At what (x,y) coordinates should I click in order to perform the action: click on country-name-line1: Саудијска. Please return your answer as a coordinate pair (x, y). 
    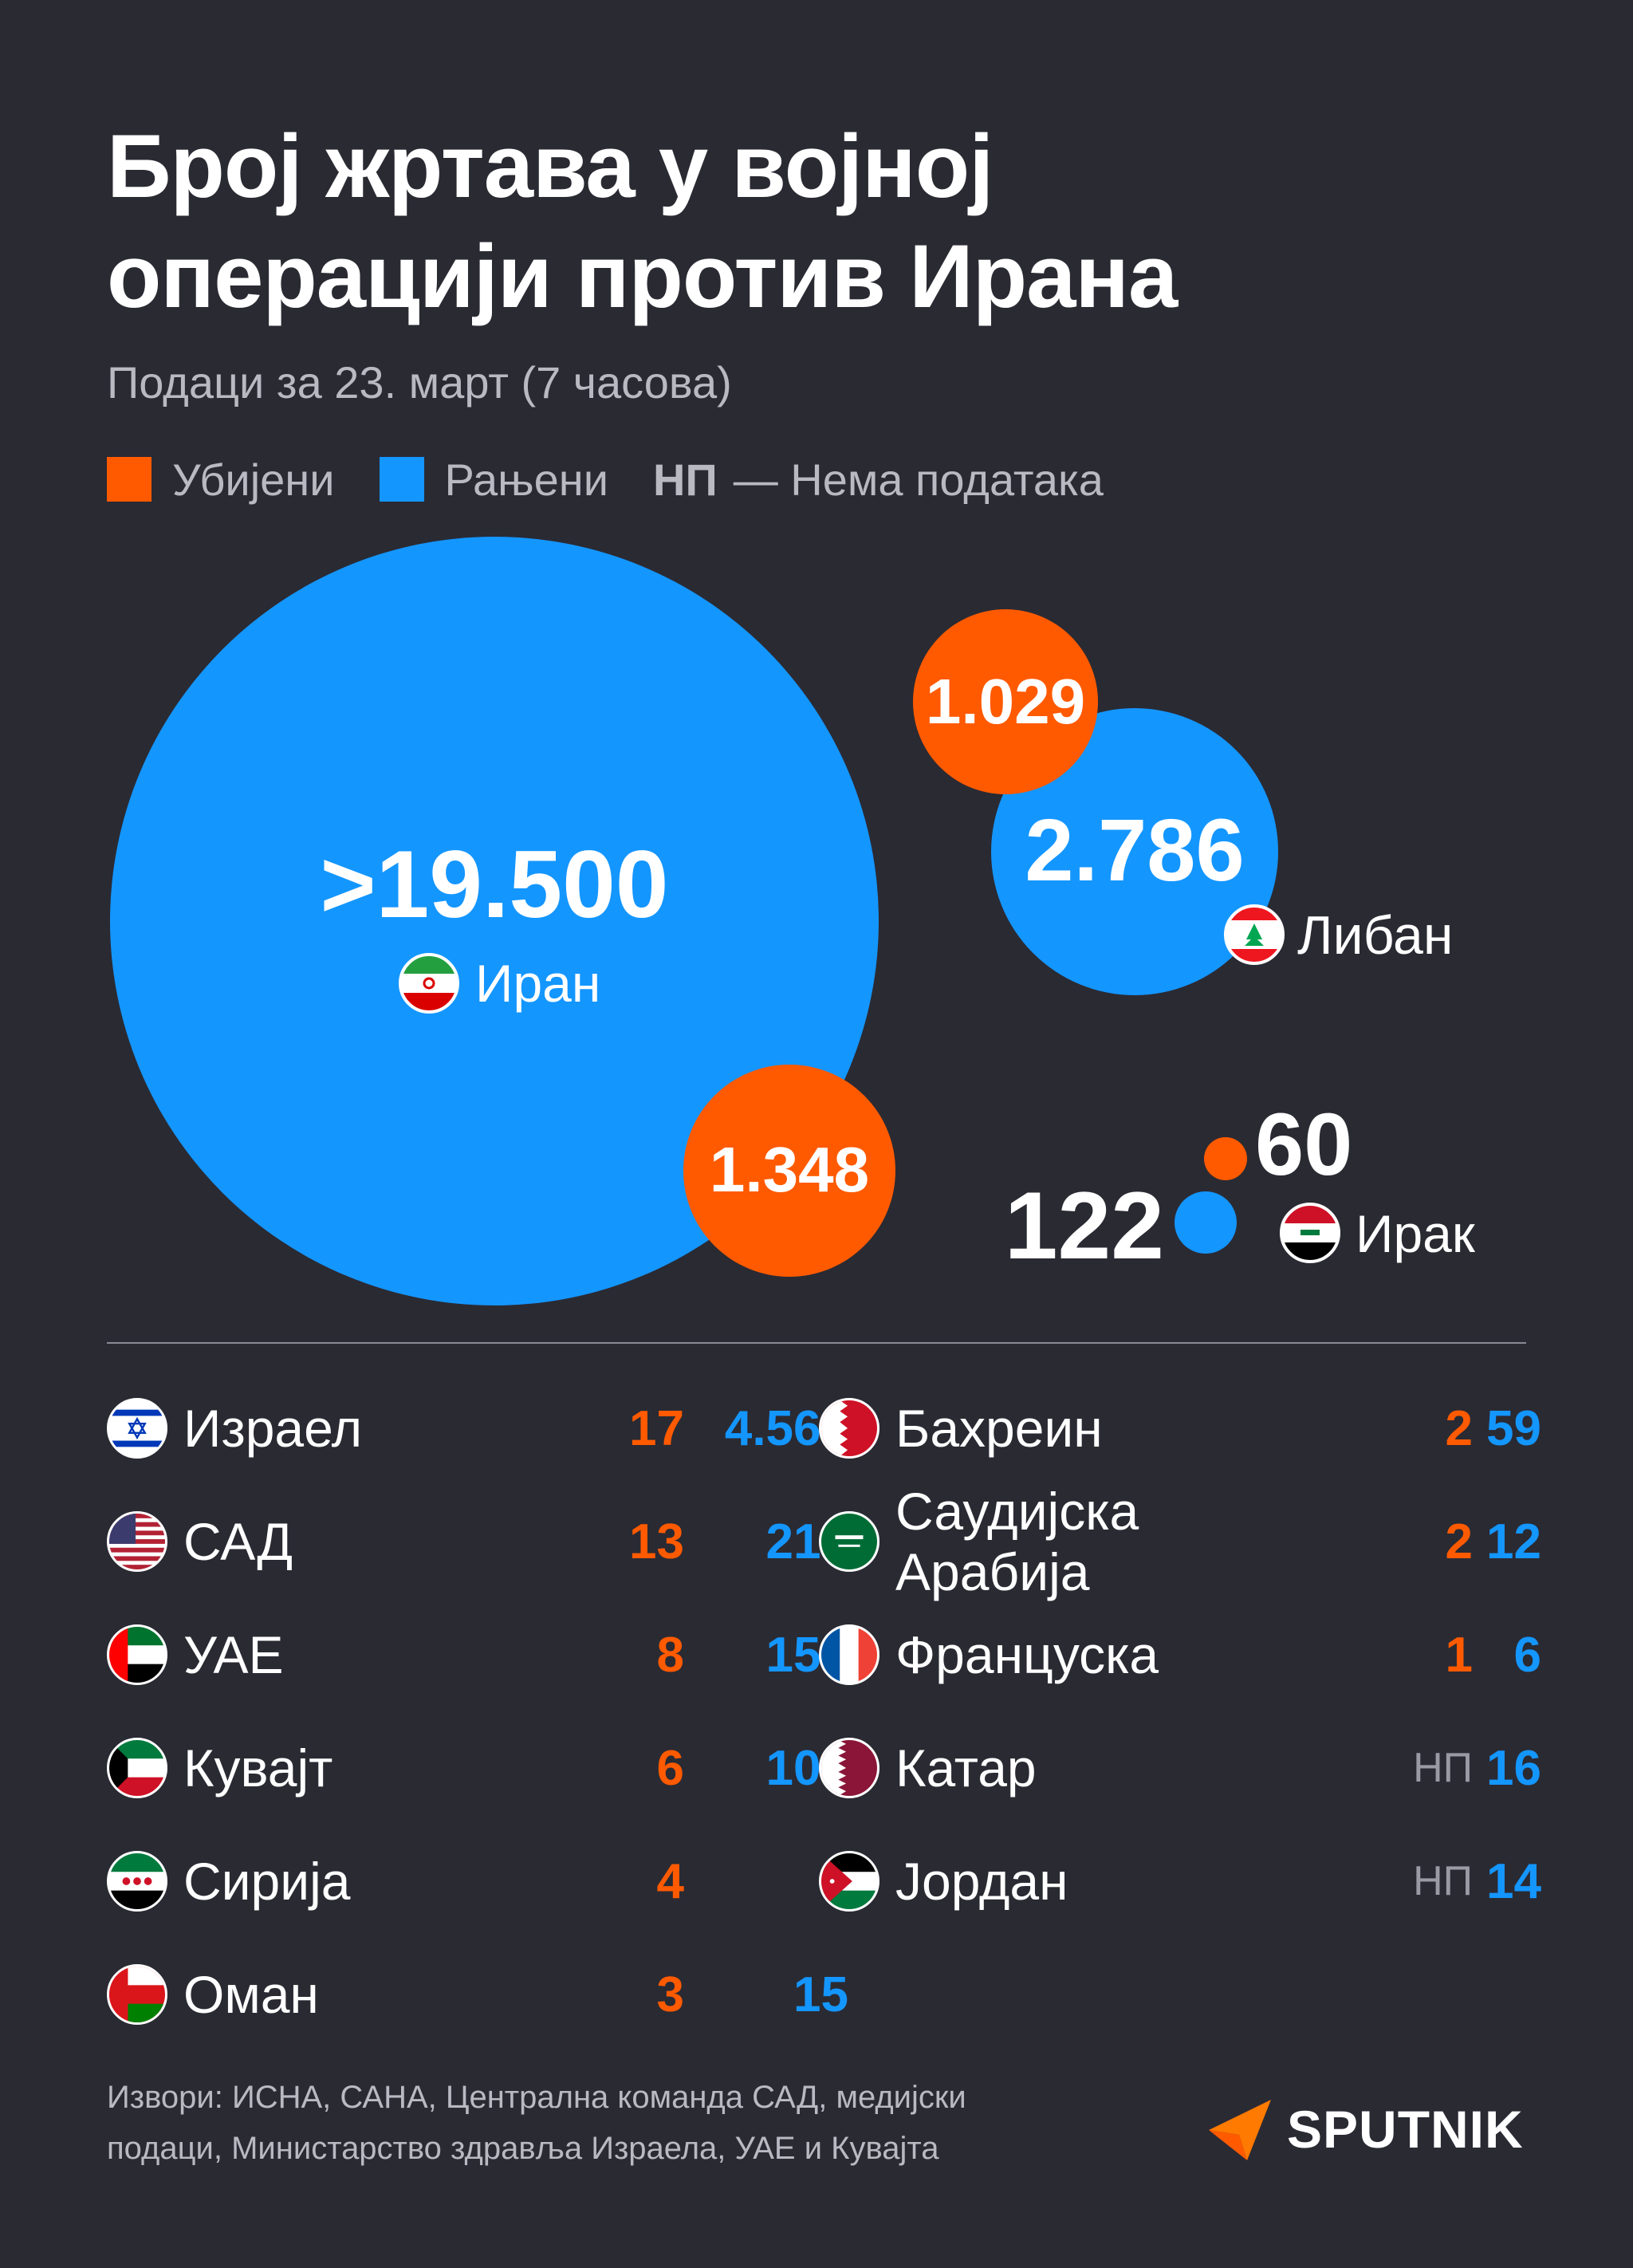
    Looking at the image, I should click on (1017, 1511).